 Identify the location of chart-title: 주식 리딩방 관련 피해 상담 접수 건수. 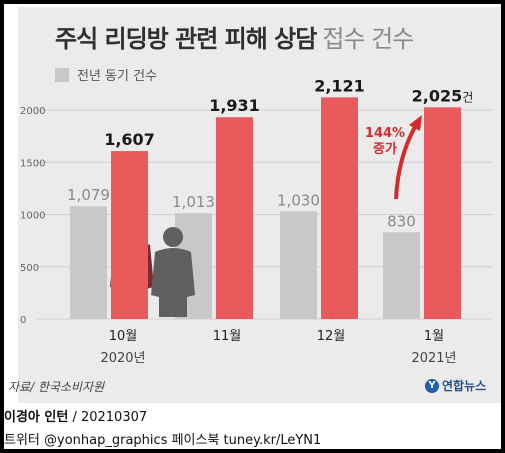
(234, 36).